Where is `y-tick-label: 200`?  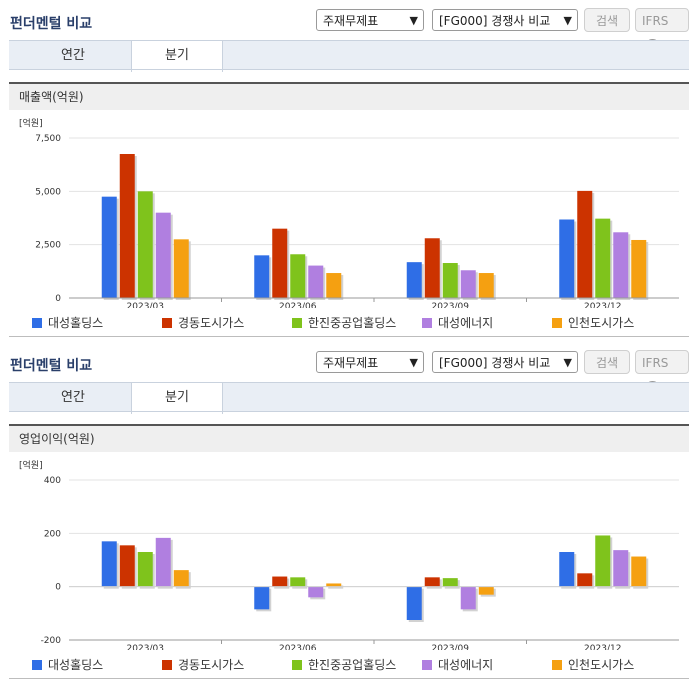 y-tick-label: 200 is located at coordinates (52, 534).